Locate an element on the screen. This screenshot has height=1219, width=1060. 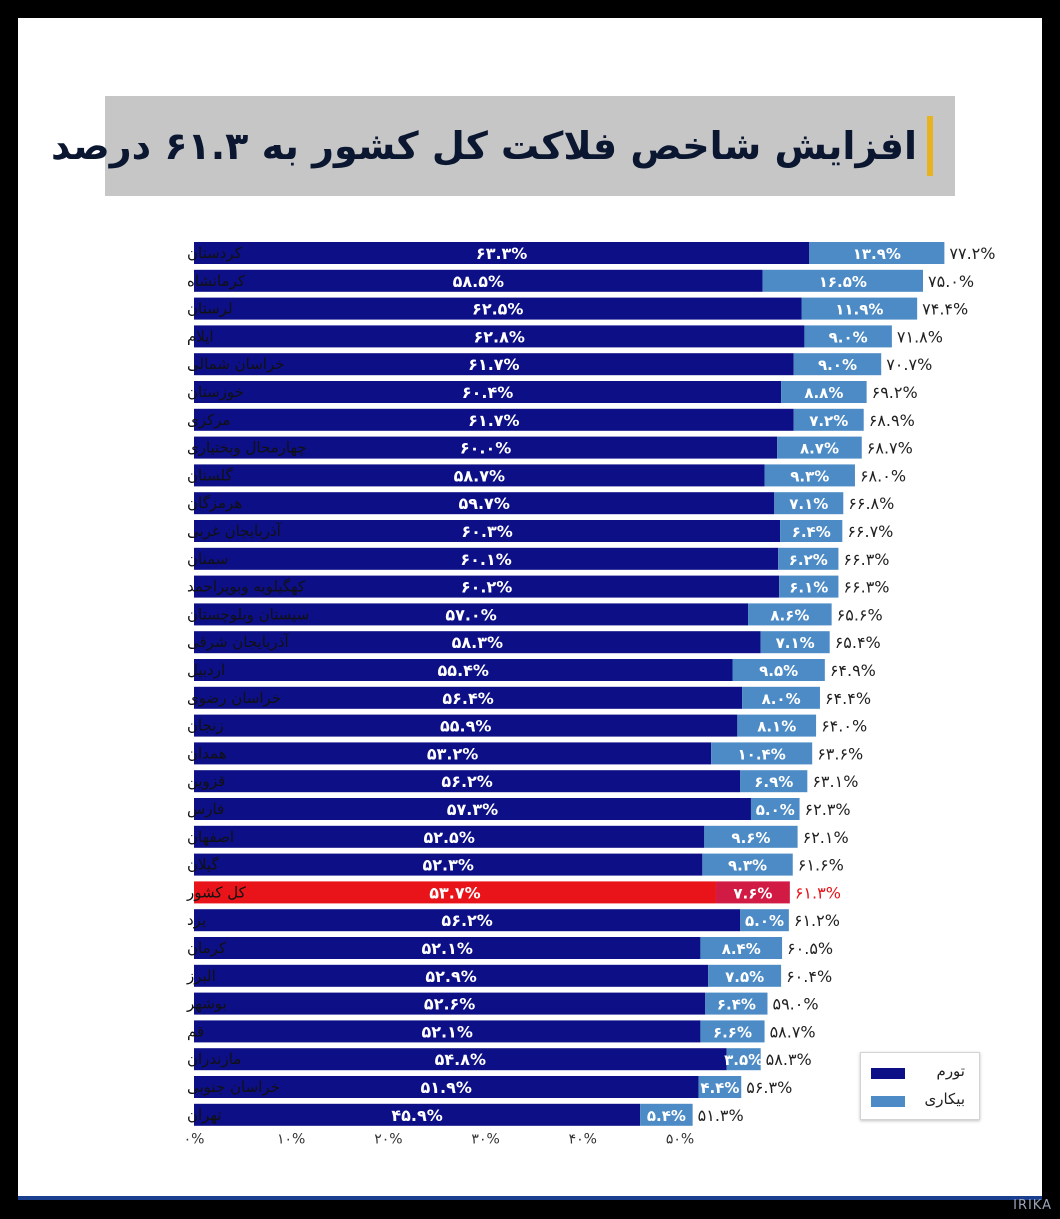
category-label: خوزستان is located at coordinates (215, 392).